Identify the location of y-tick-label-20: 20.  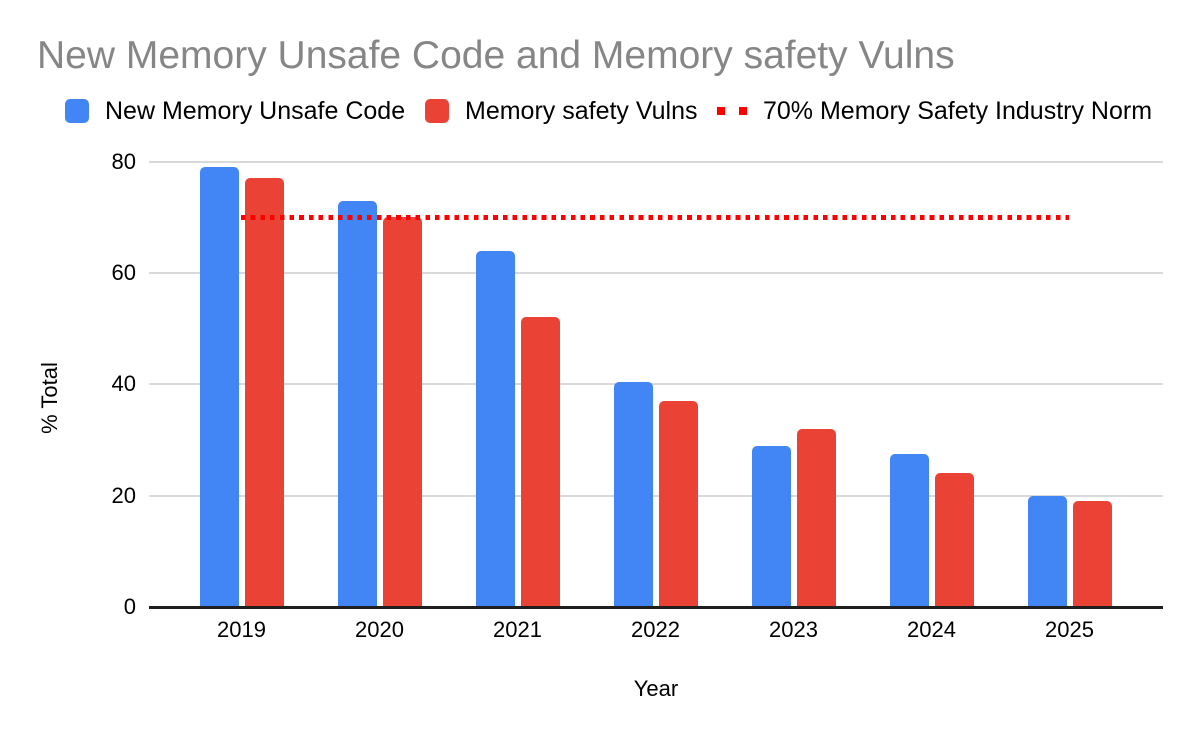
(123, 495).